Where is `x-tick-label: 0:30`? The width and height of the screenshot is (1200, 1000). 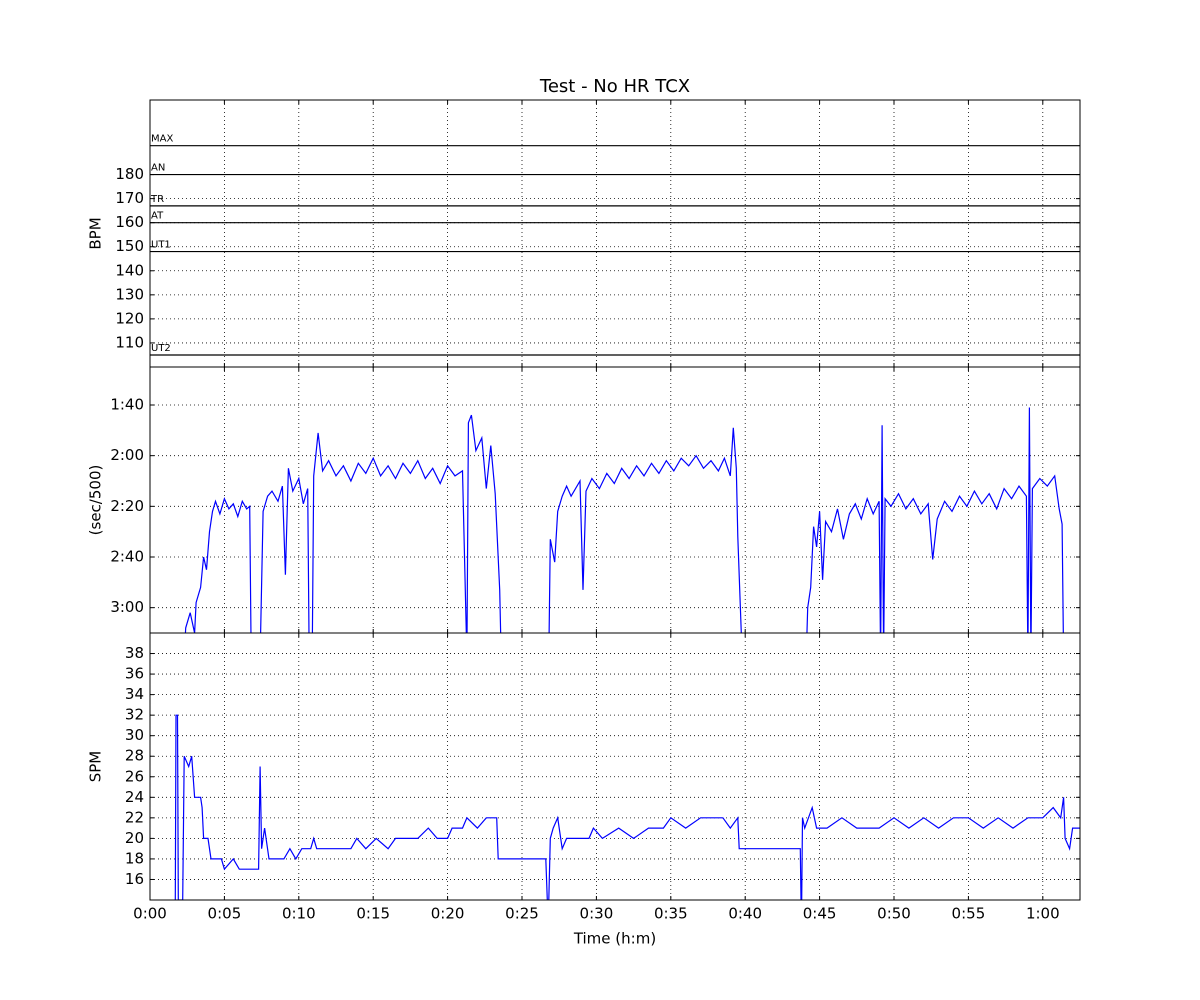 x-tick-label: 0:30 is located at coordinates (597, 914).